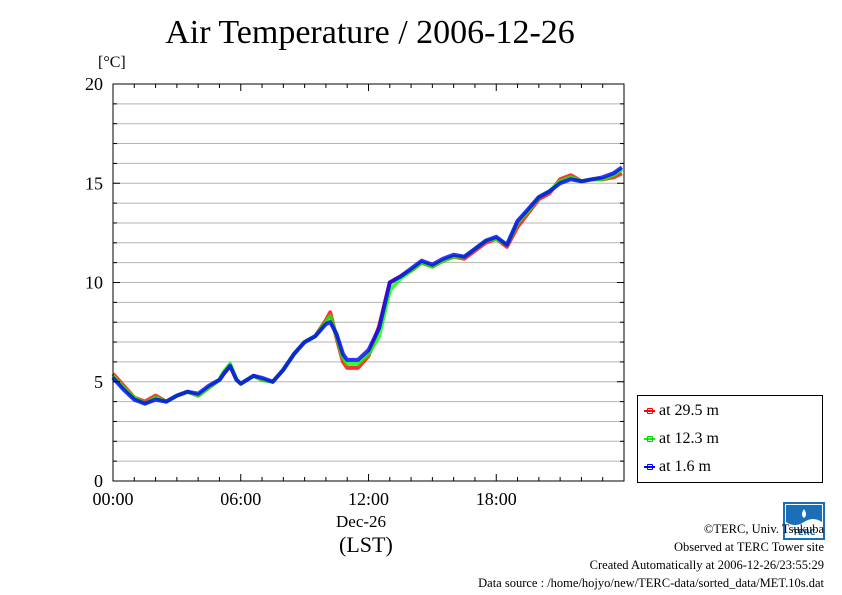 The image size is (842, 595). Describe the element at coordinates (649, 411) in the screenshot. I see `legend-swatch-red` at that location.